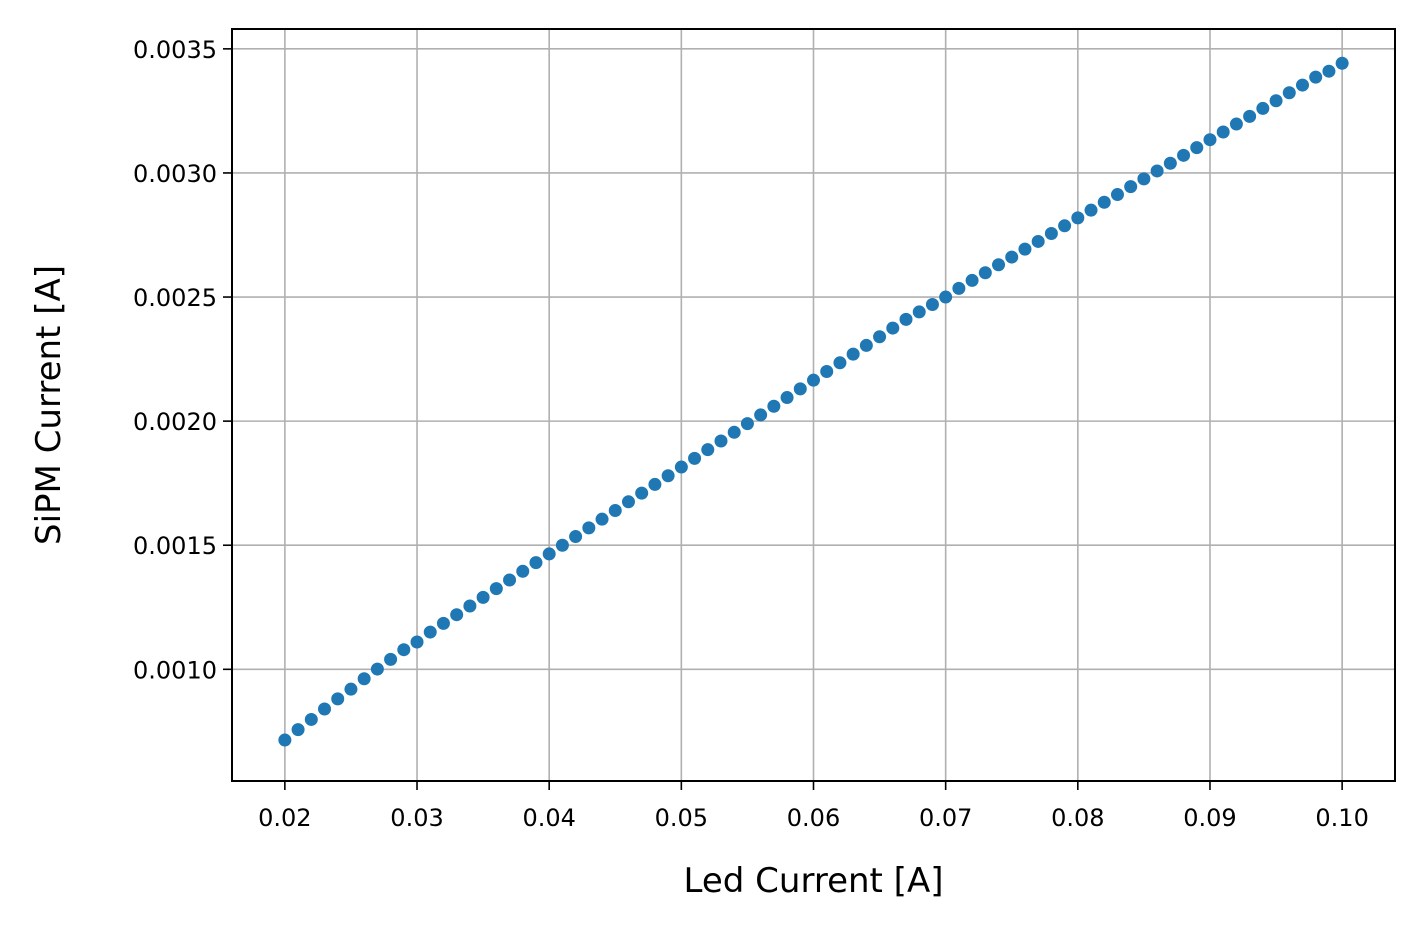 The width and height of the screenshot is (1422, 931). What do you see at coordinates (175, 50) in the screenshot?
I see `y-tick-label: 0.0035` at bounding box center [175, 50].